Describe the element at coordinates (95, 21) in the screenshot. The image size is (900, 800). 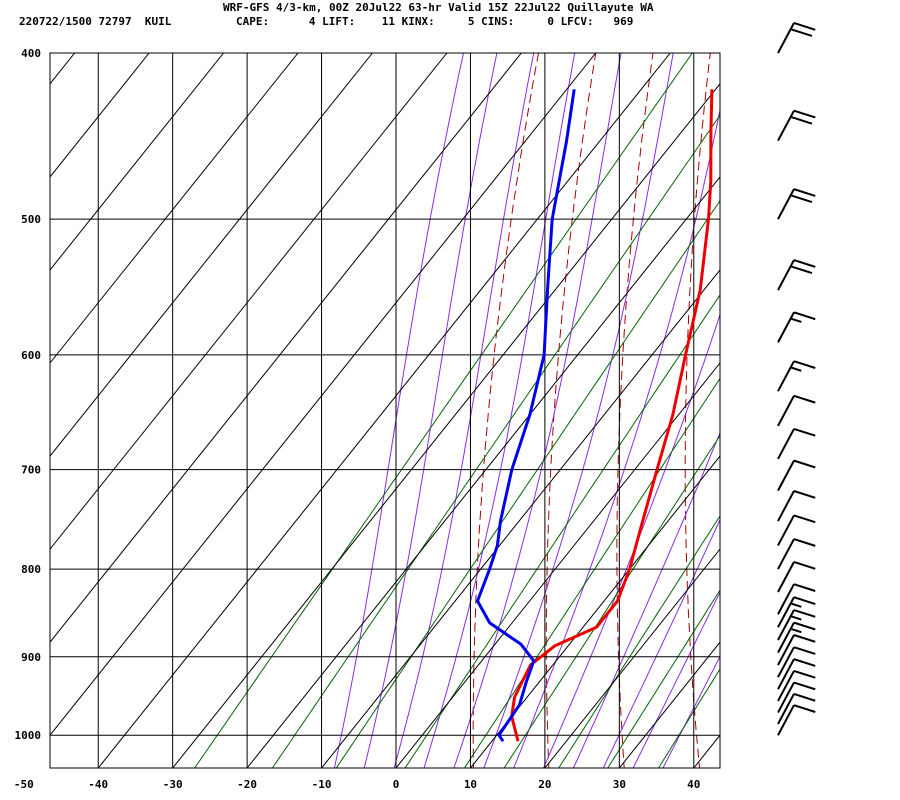
I see `station-line: 220722/1500 72797 KUIL` at that location.